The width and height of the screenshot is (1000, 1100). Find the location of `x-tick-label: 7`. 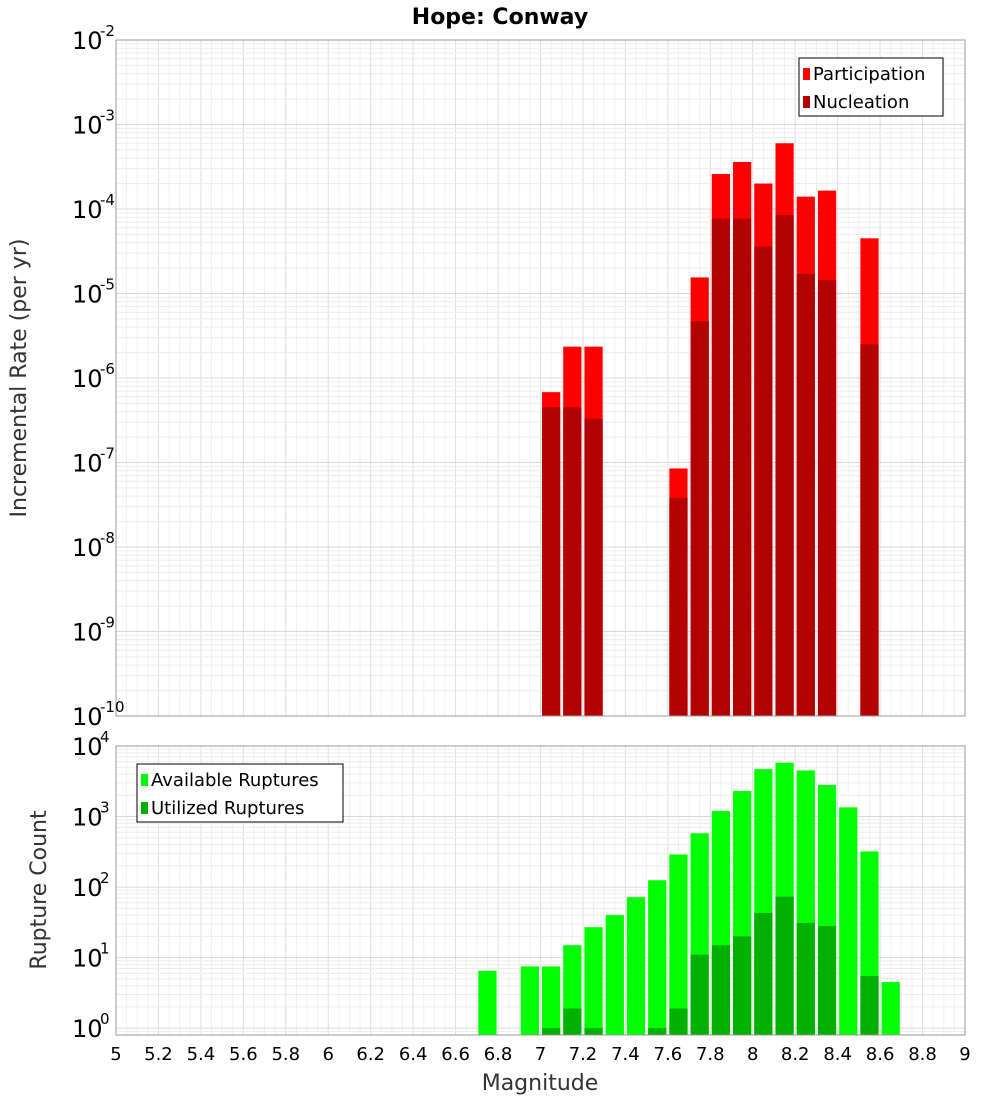

x-tick-label: 7 is located at coordinates (540, 1054).